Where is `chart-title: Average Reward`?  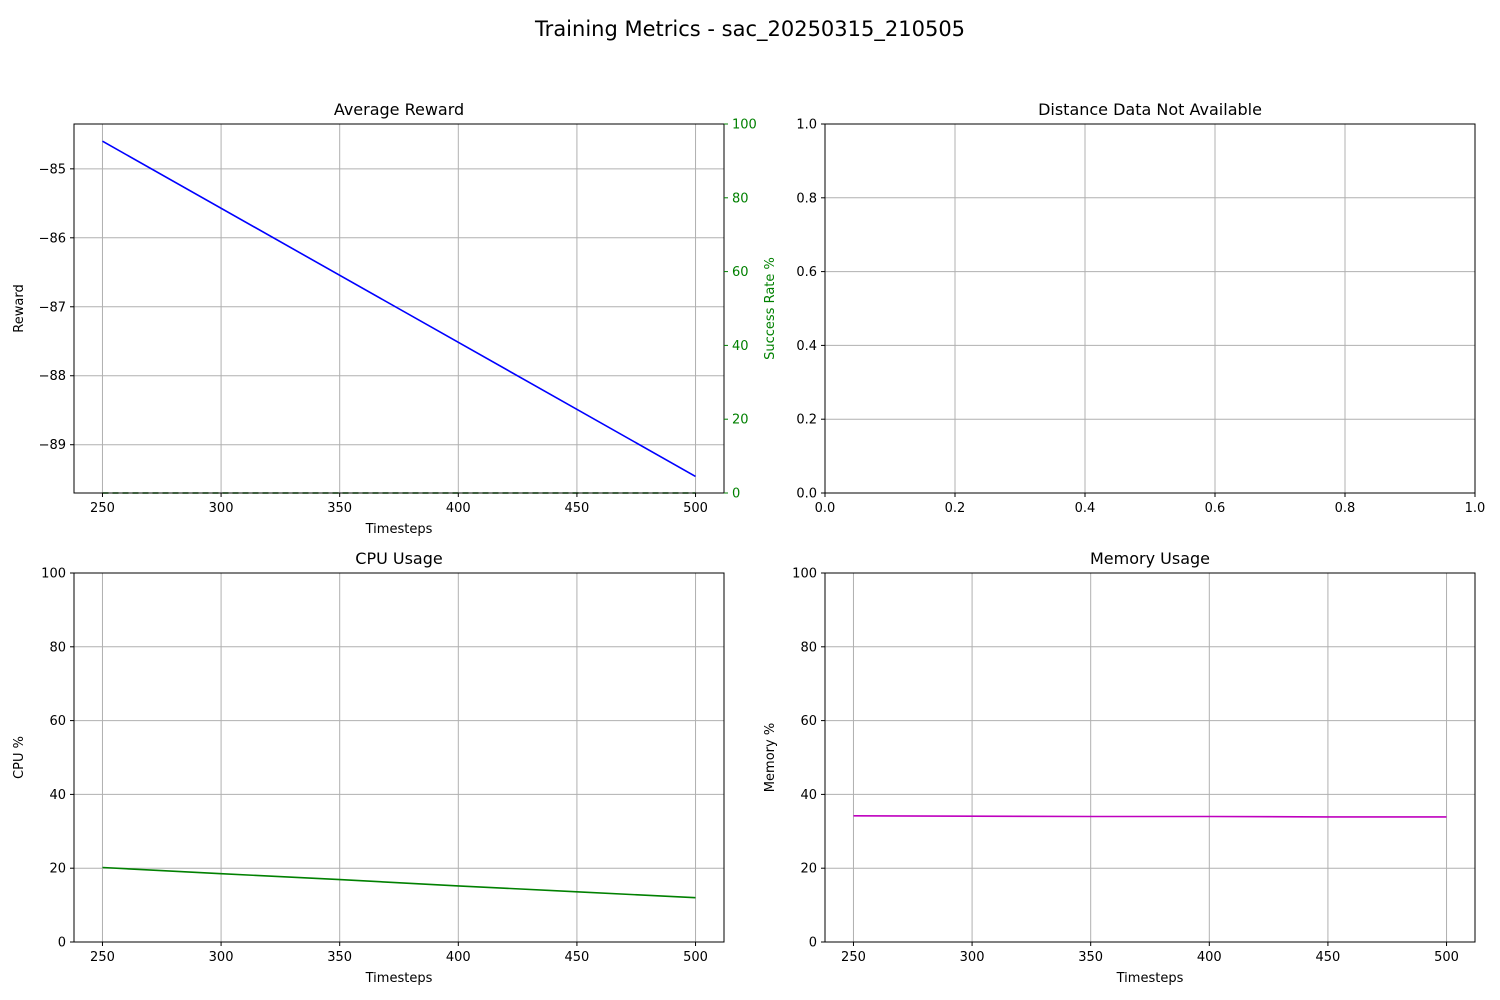 chart-title: Average Reward is located at coordinates (399, 109).